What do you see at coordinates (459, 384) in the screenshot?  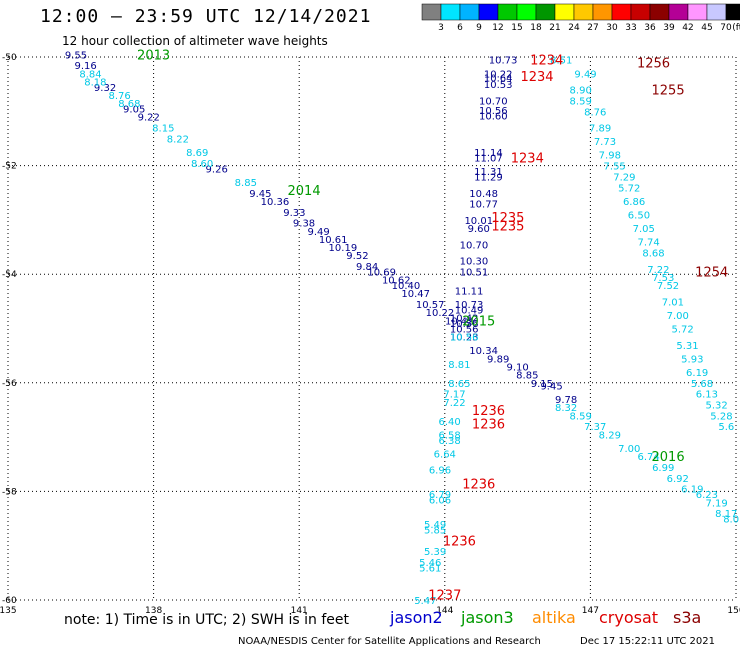 I see `wave-height-value: 8.65` at bounding box center [459, 384].